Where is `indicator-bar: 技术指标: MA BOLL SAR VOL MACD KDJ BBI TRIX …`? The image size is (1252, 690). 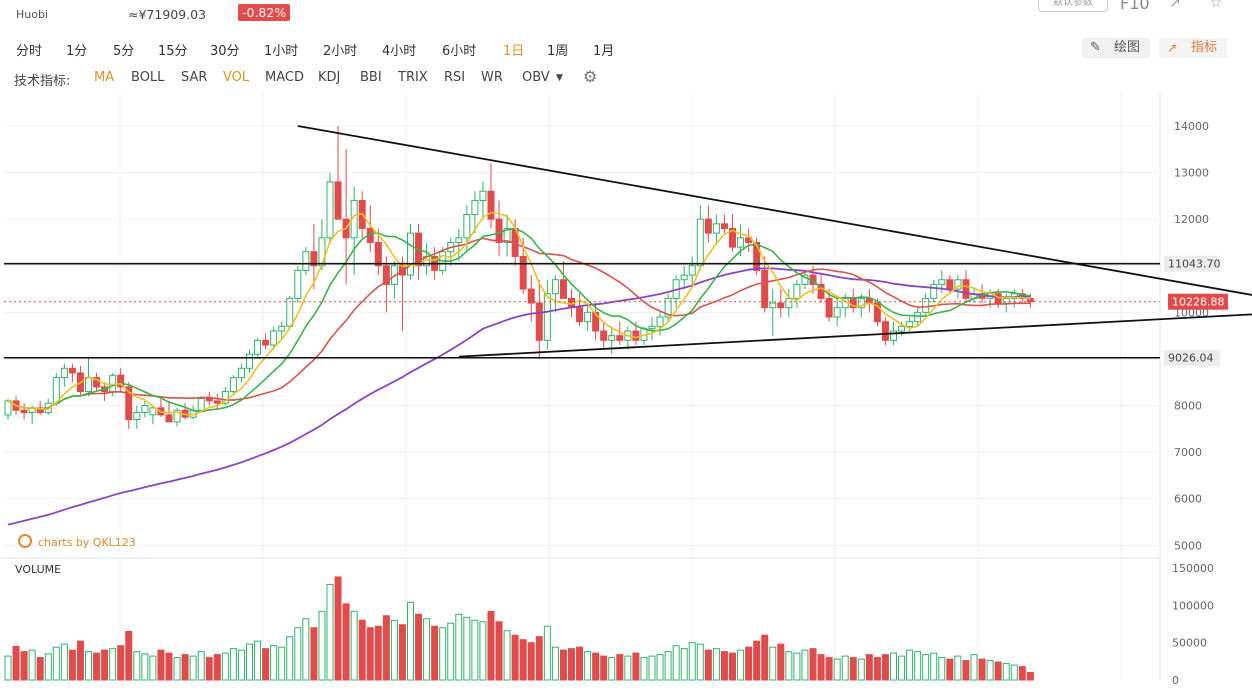
indicator-bar: 技术指标: MA BOLL SAR VOL MACD KDJ BBI TRIX … is located at coordinates (500, 78).